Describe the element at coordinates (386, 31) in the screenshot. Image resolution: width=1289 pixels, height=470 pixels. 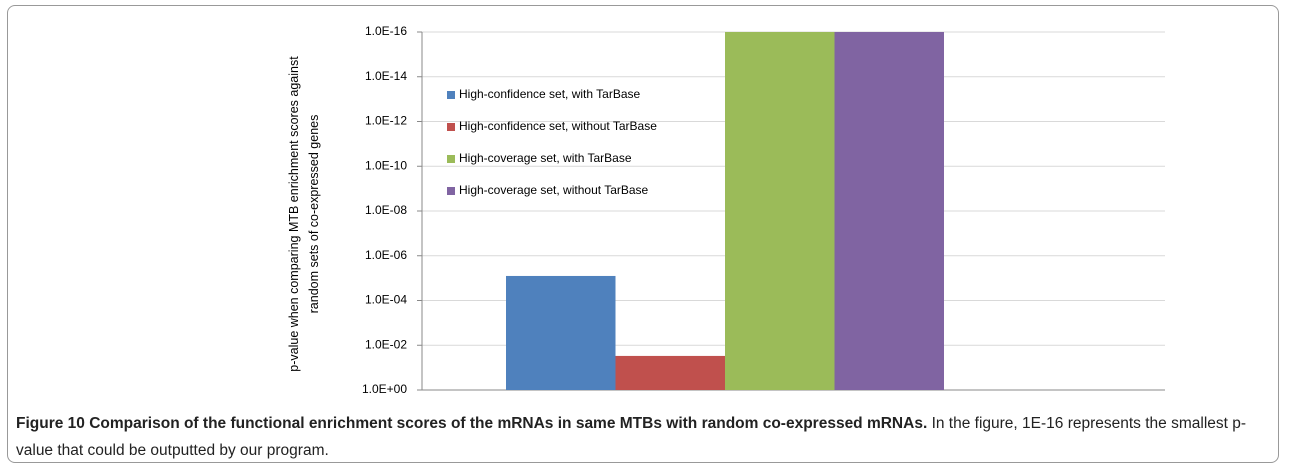
I see `y-tick-label: 1.0E-16` at that location.